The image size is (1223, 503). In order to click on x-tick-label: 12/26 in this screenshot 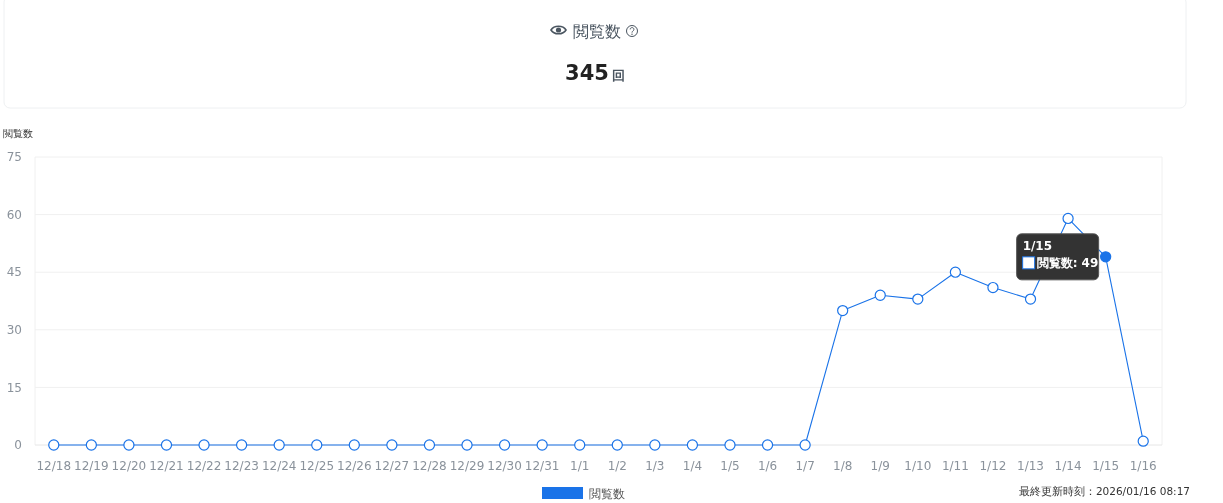, I will do `click(354, 466)`.